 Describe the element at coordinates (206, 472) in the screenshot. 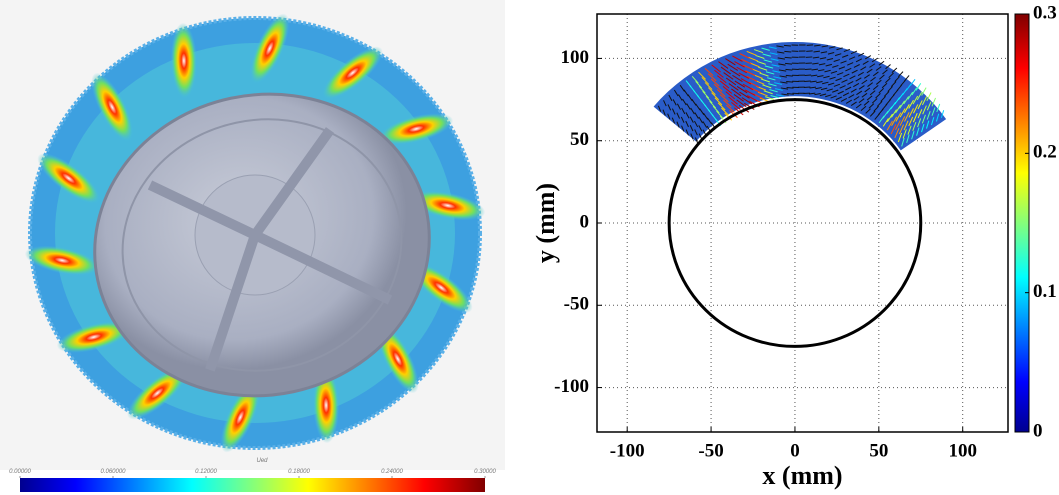

I see `colorbar-tick-label: 0.12000` at that location.